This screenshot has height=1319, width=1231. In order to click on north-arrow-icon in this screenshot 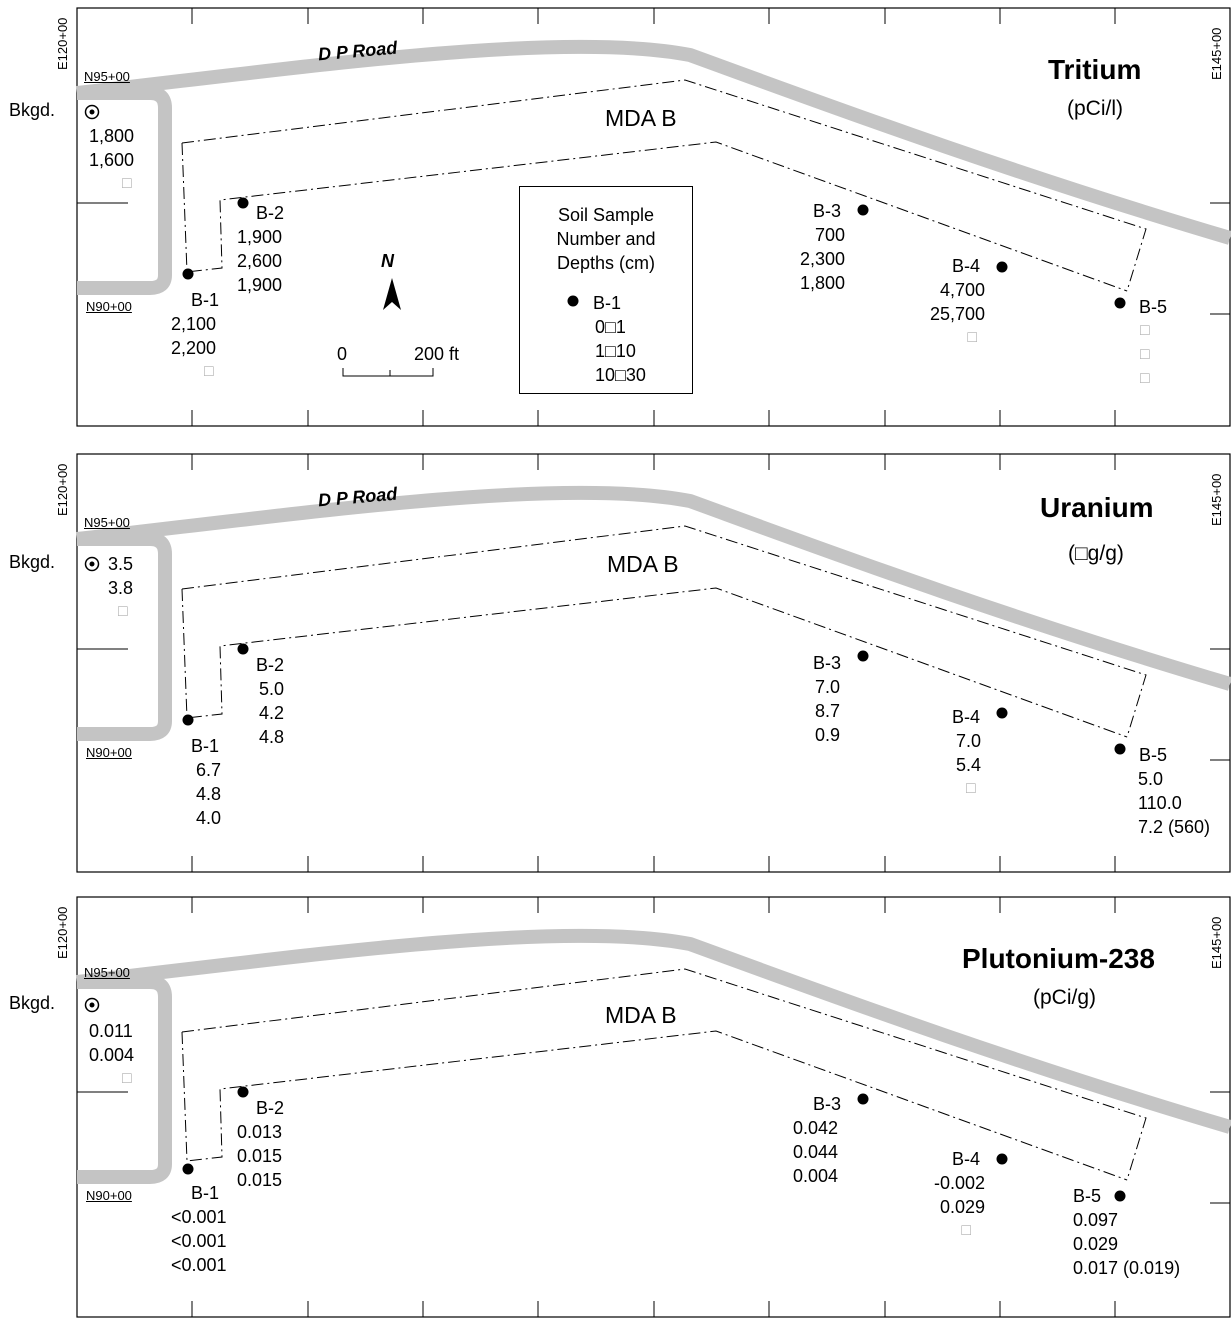, I will do `click(392, 294)`.